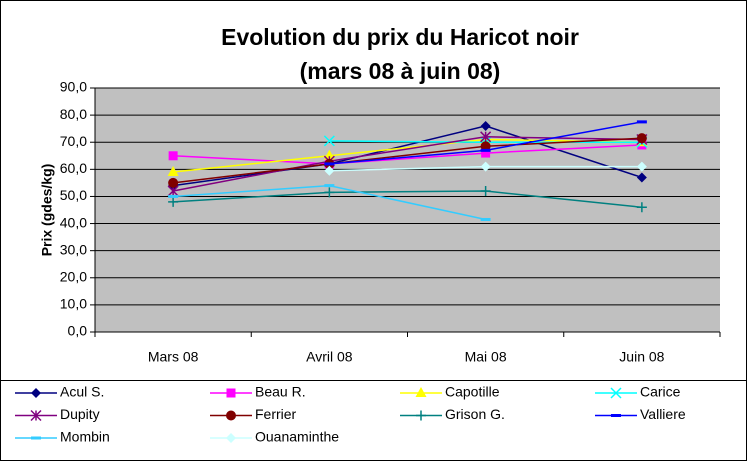  I want to click on legend-label: Capotille, so click(472, 392).